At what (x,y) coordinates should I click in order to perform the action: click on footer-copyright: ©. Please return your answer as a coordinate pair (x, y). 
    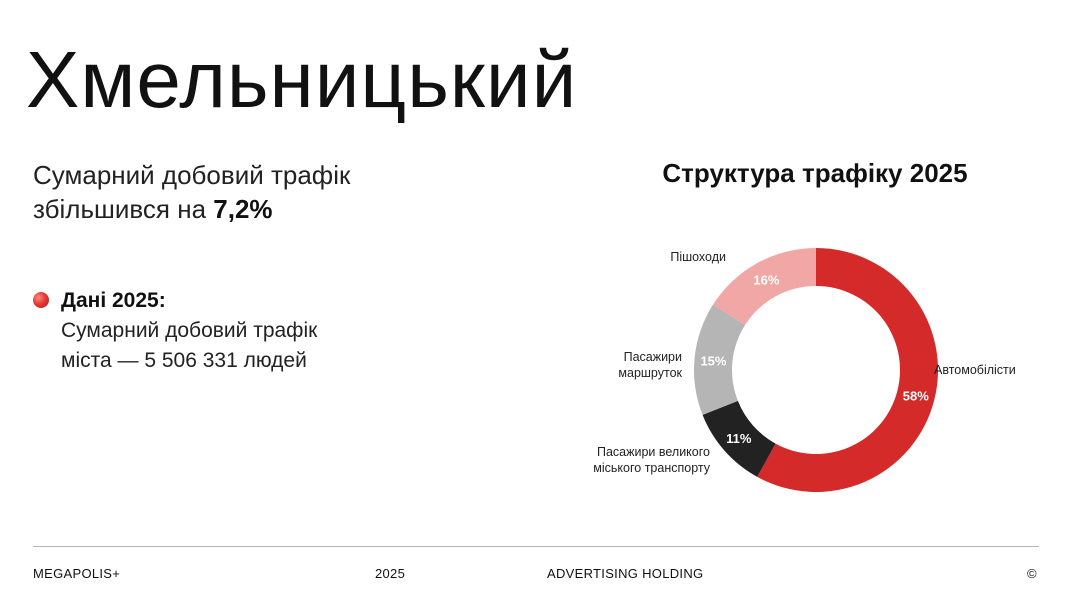
    Looking at the image, I should click on (1032, 573).